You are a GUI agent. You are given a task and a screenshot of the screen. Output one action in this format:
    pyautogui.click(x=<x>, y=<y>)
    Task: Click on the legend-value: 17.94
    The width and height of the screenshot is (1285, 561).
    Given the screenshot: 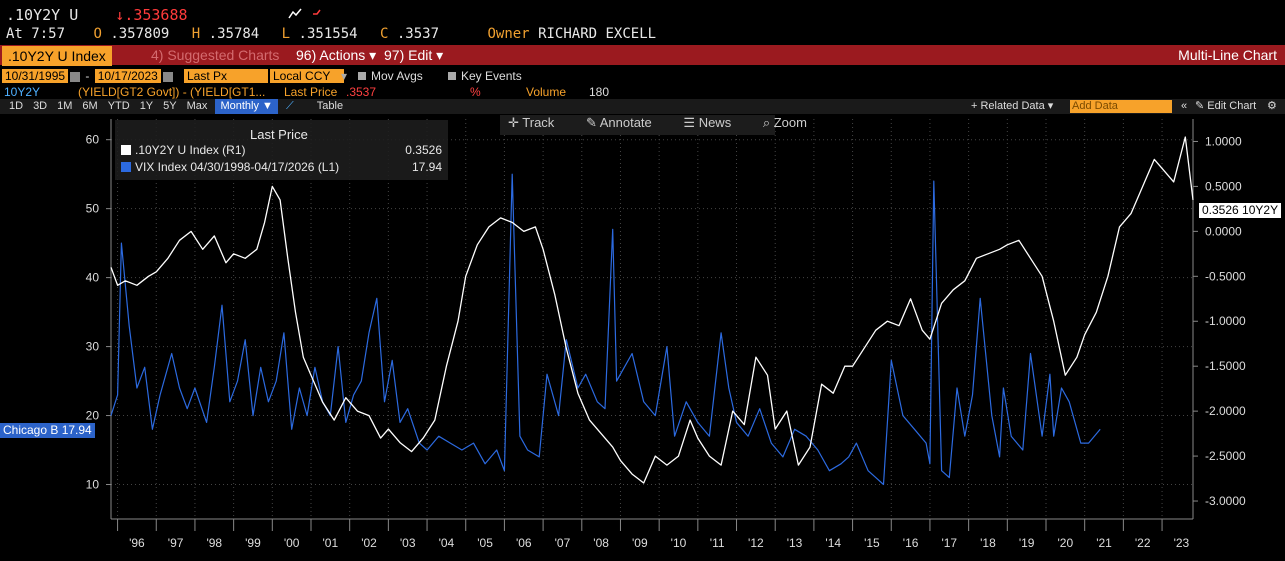 What is the action you would take?
    pyautogui.click(x=426, y=167)
    